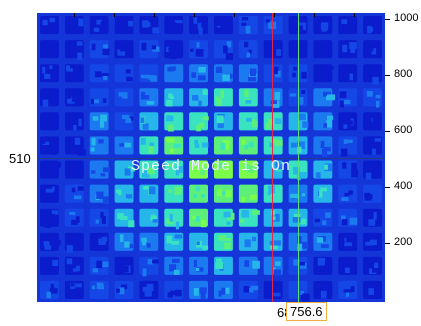  Describe the element at coordinates (298, 157) in the screenshot. I see `green-cursor-line` at that location.